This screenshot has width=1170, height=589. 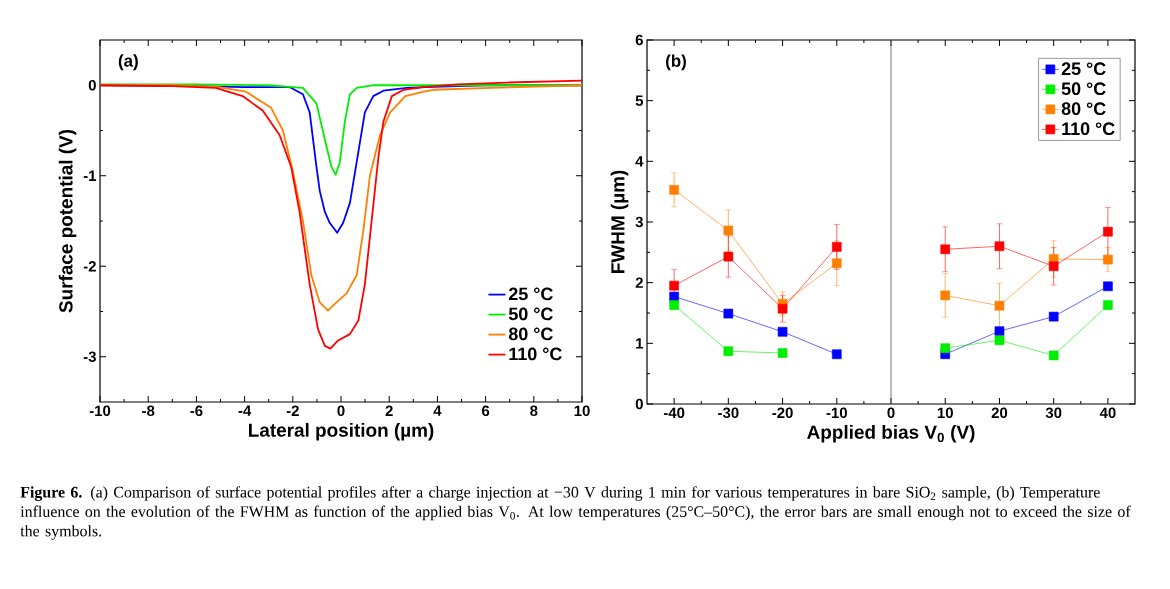 What do you see at coordinates (1107, 413) in the screenshot?
I see `x-tick-label: 40` at bounding box center [1107, 413].